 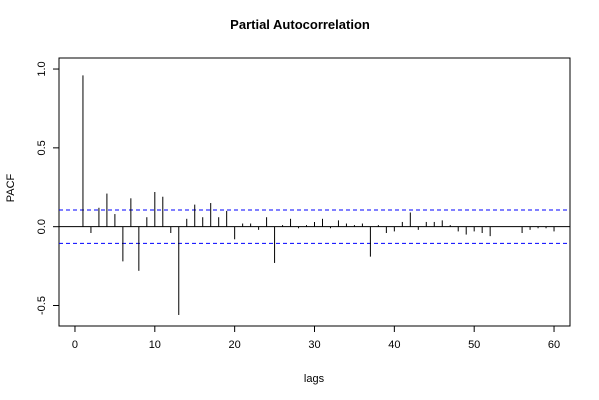 I want to click on x-tick-label-20: 20, so click(x=235, y=345).